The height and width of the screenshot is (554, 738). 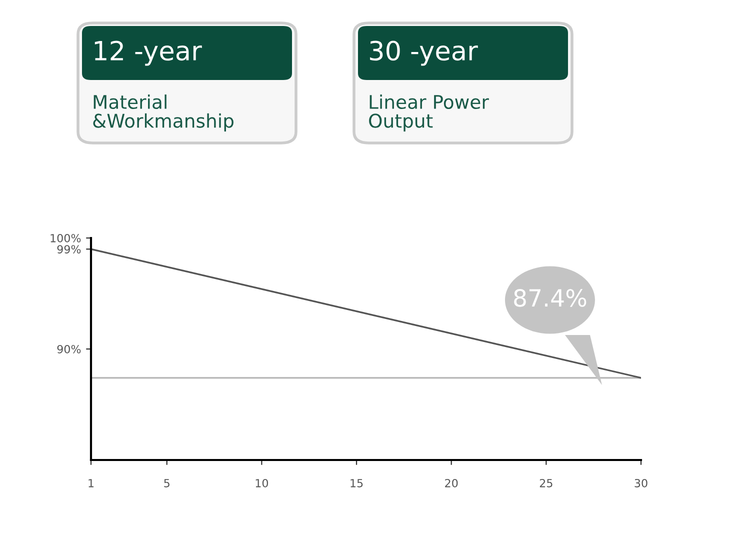 I want to click on y-tick-label: 100%, so click(x=65, y=238).